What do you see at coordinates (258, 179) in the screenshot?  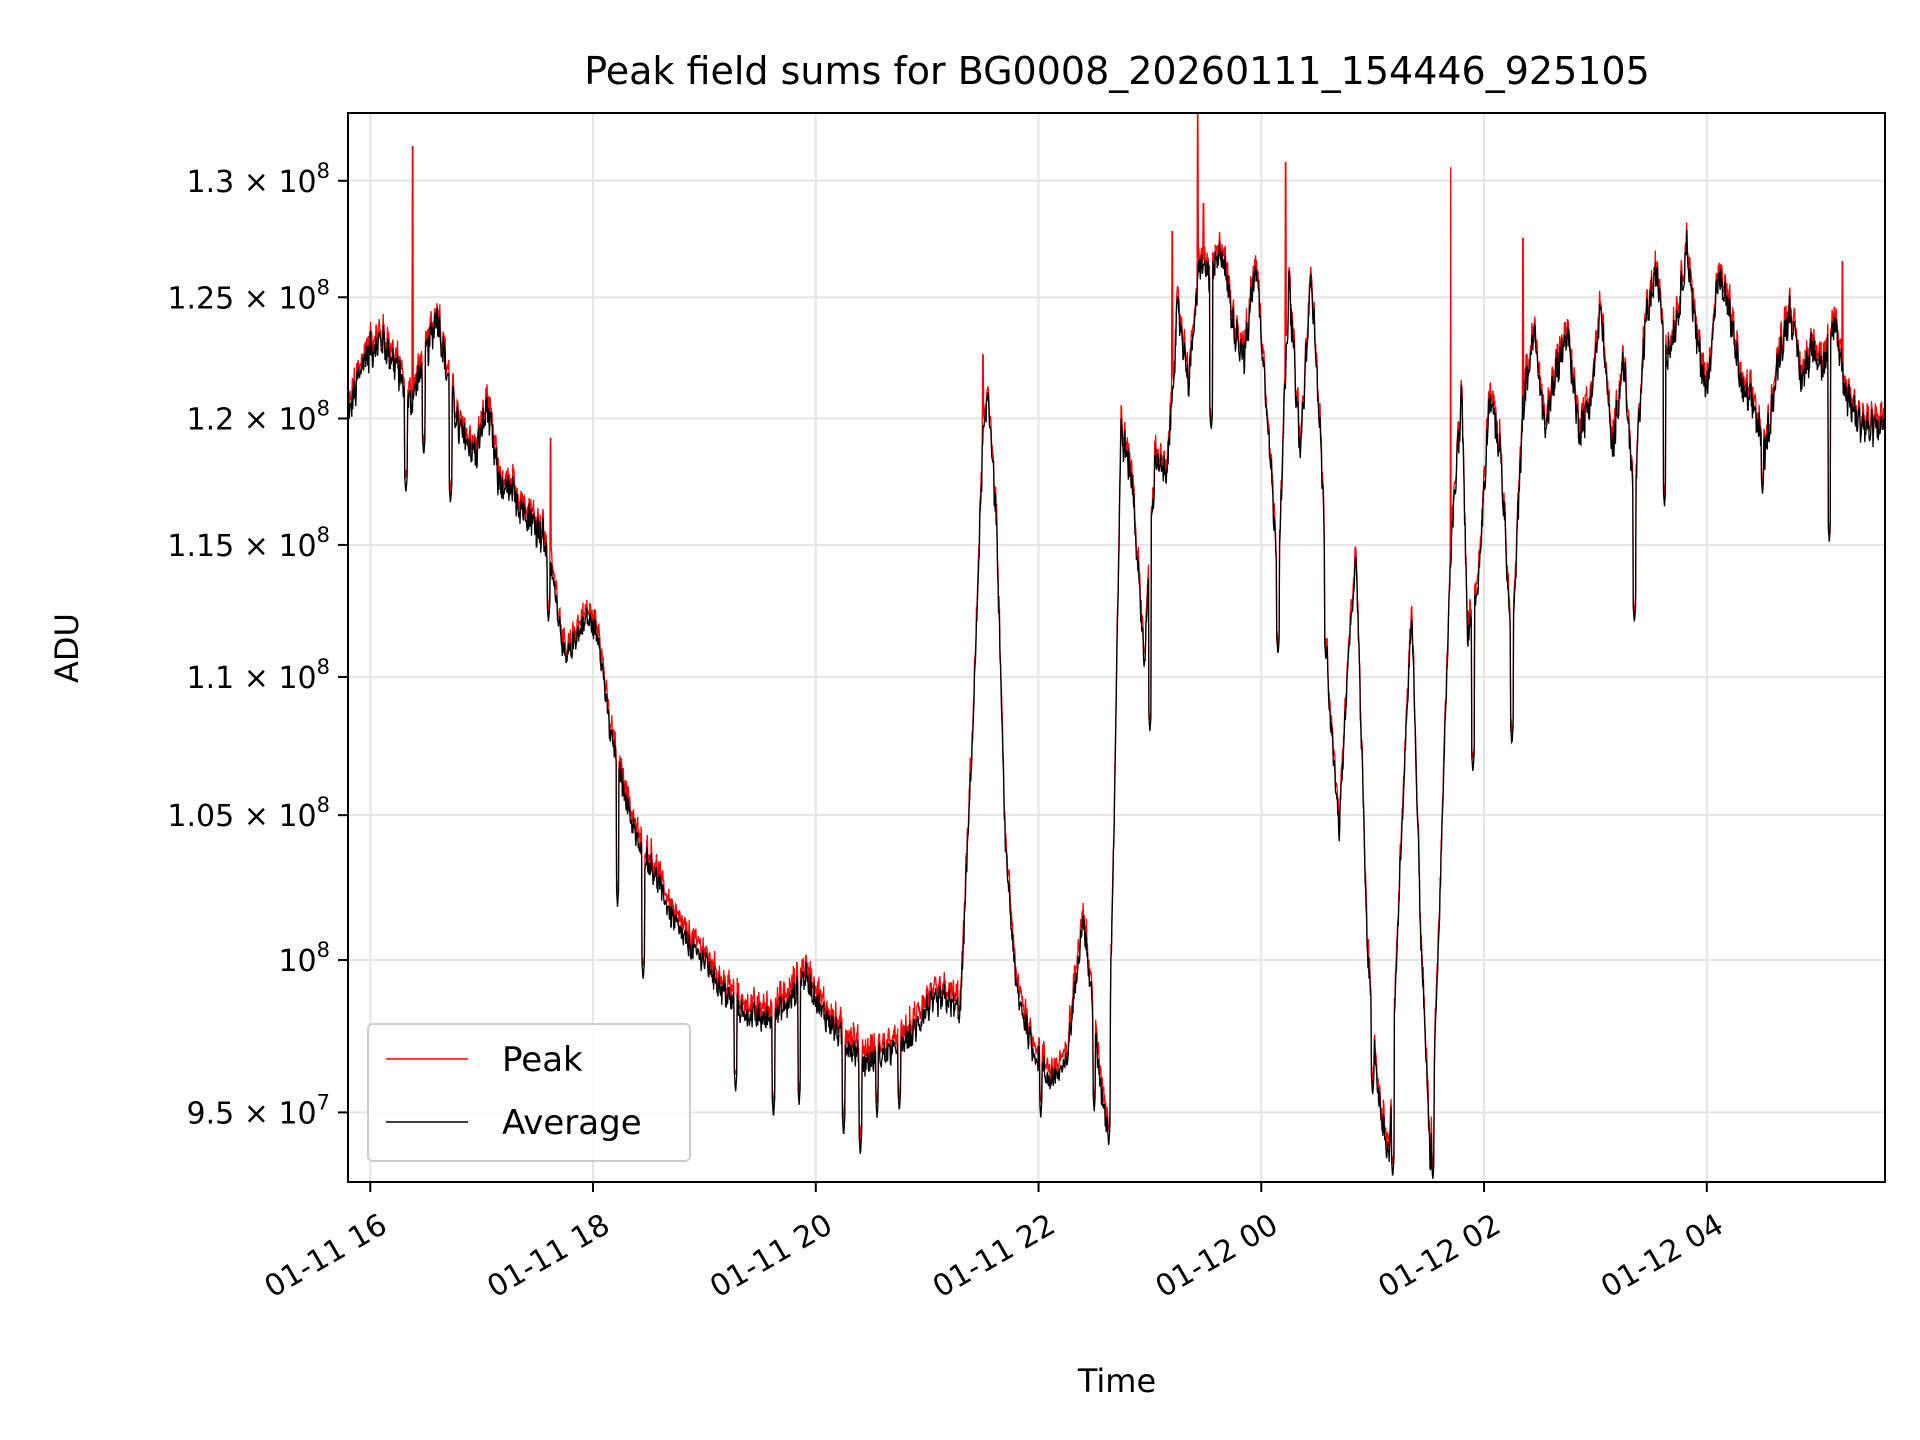 I see `y-tick-label: 1.3 × 108` at bounding box center [258, 179].